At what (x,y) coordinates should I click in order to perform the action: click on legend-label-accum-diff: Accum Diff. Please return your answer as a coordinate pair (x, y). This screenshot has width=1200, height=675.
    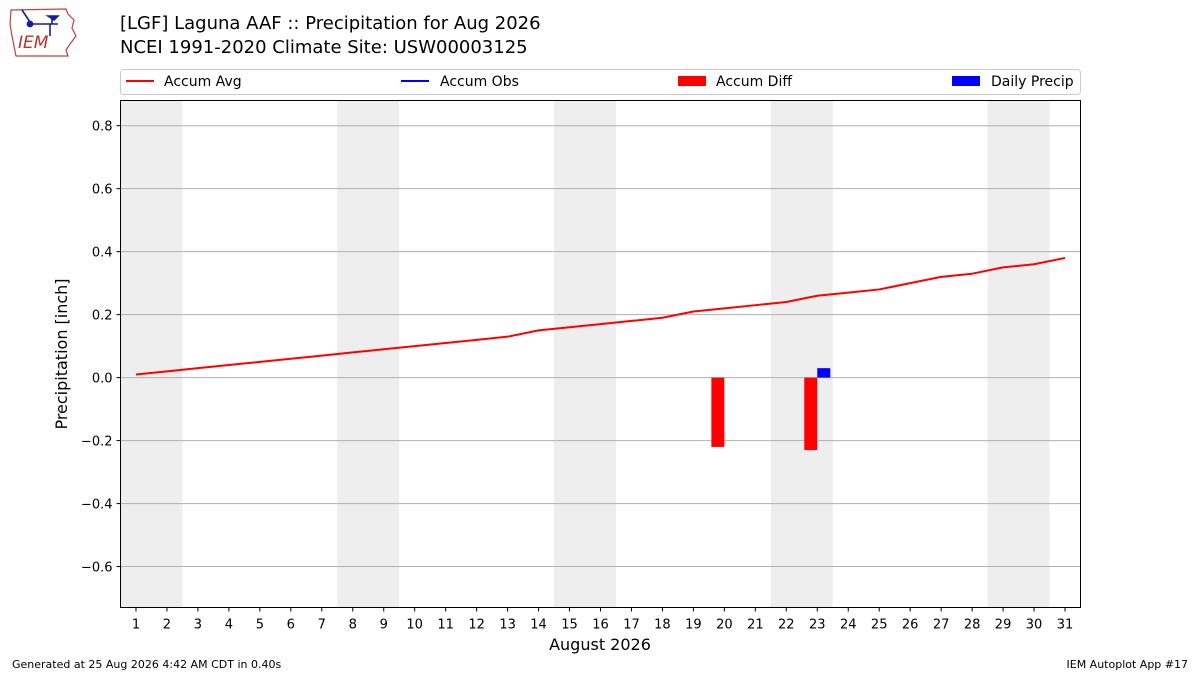
    Looking at the image, I should click on (754, 82).